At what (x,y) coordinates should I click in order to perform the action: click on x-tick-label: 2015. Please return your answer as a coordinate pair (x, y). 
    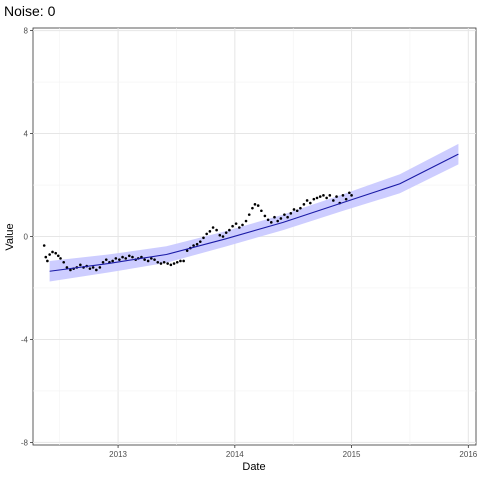
    Looking at the image, I should click on (352, 454).